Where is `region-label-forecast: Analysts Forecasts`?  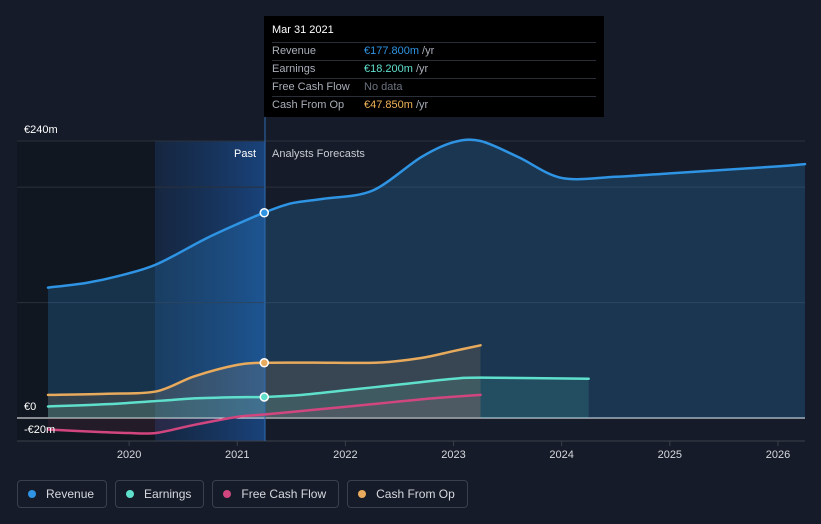
region-label-forecast: Analysts Forecasts is located at coordinates (318, 154).